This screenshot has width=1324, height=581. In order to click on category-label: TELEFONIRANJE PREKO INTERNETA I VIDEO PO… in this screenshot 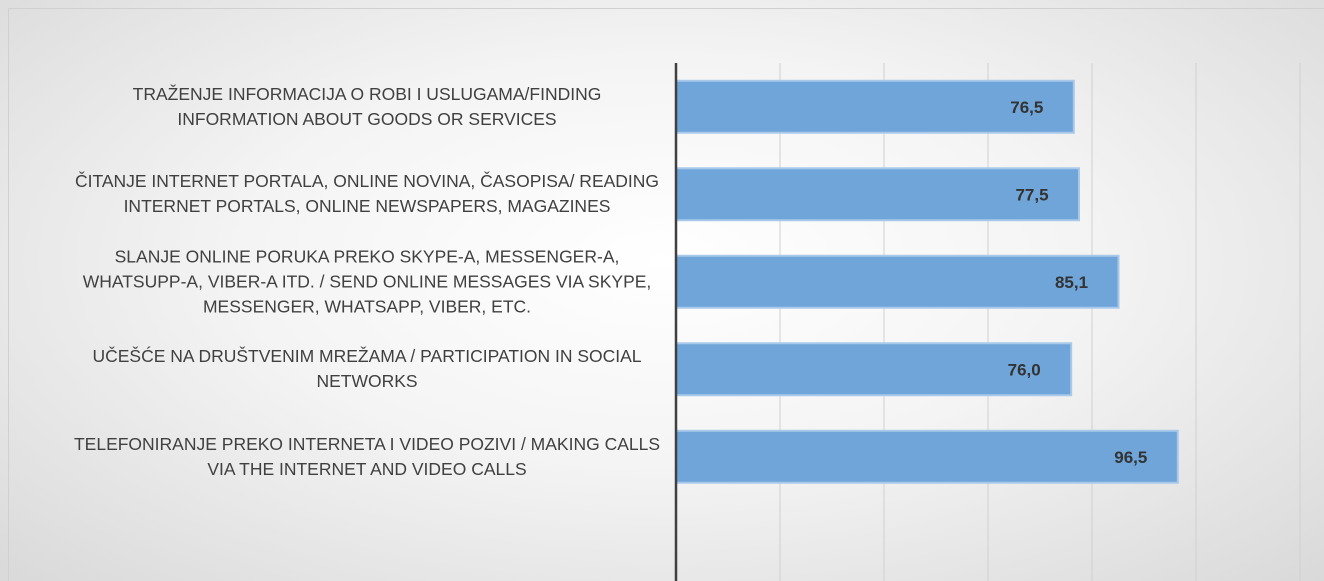, I will do `click(367, 456)`.